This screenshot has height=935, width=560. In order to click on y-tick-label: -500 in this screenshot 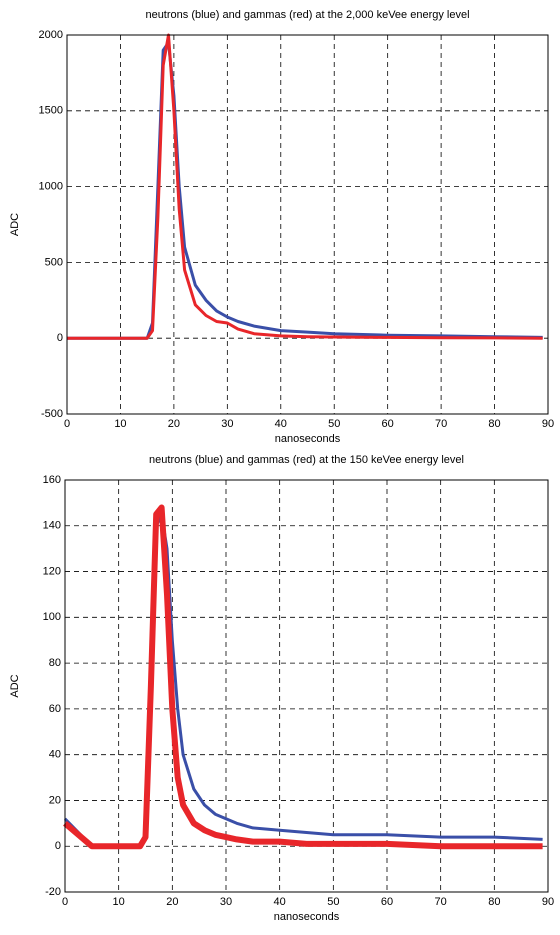, I will do `click(52, 414)`.